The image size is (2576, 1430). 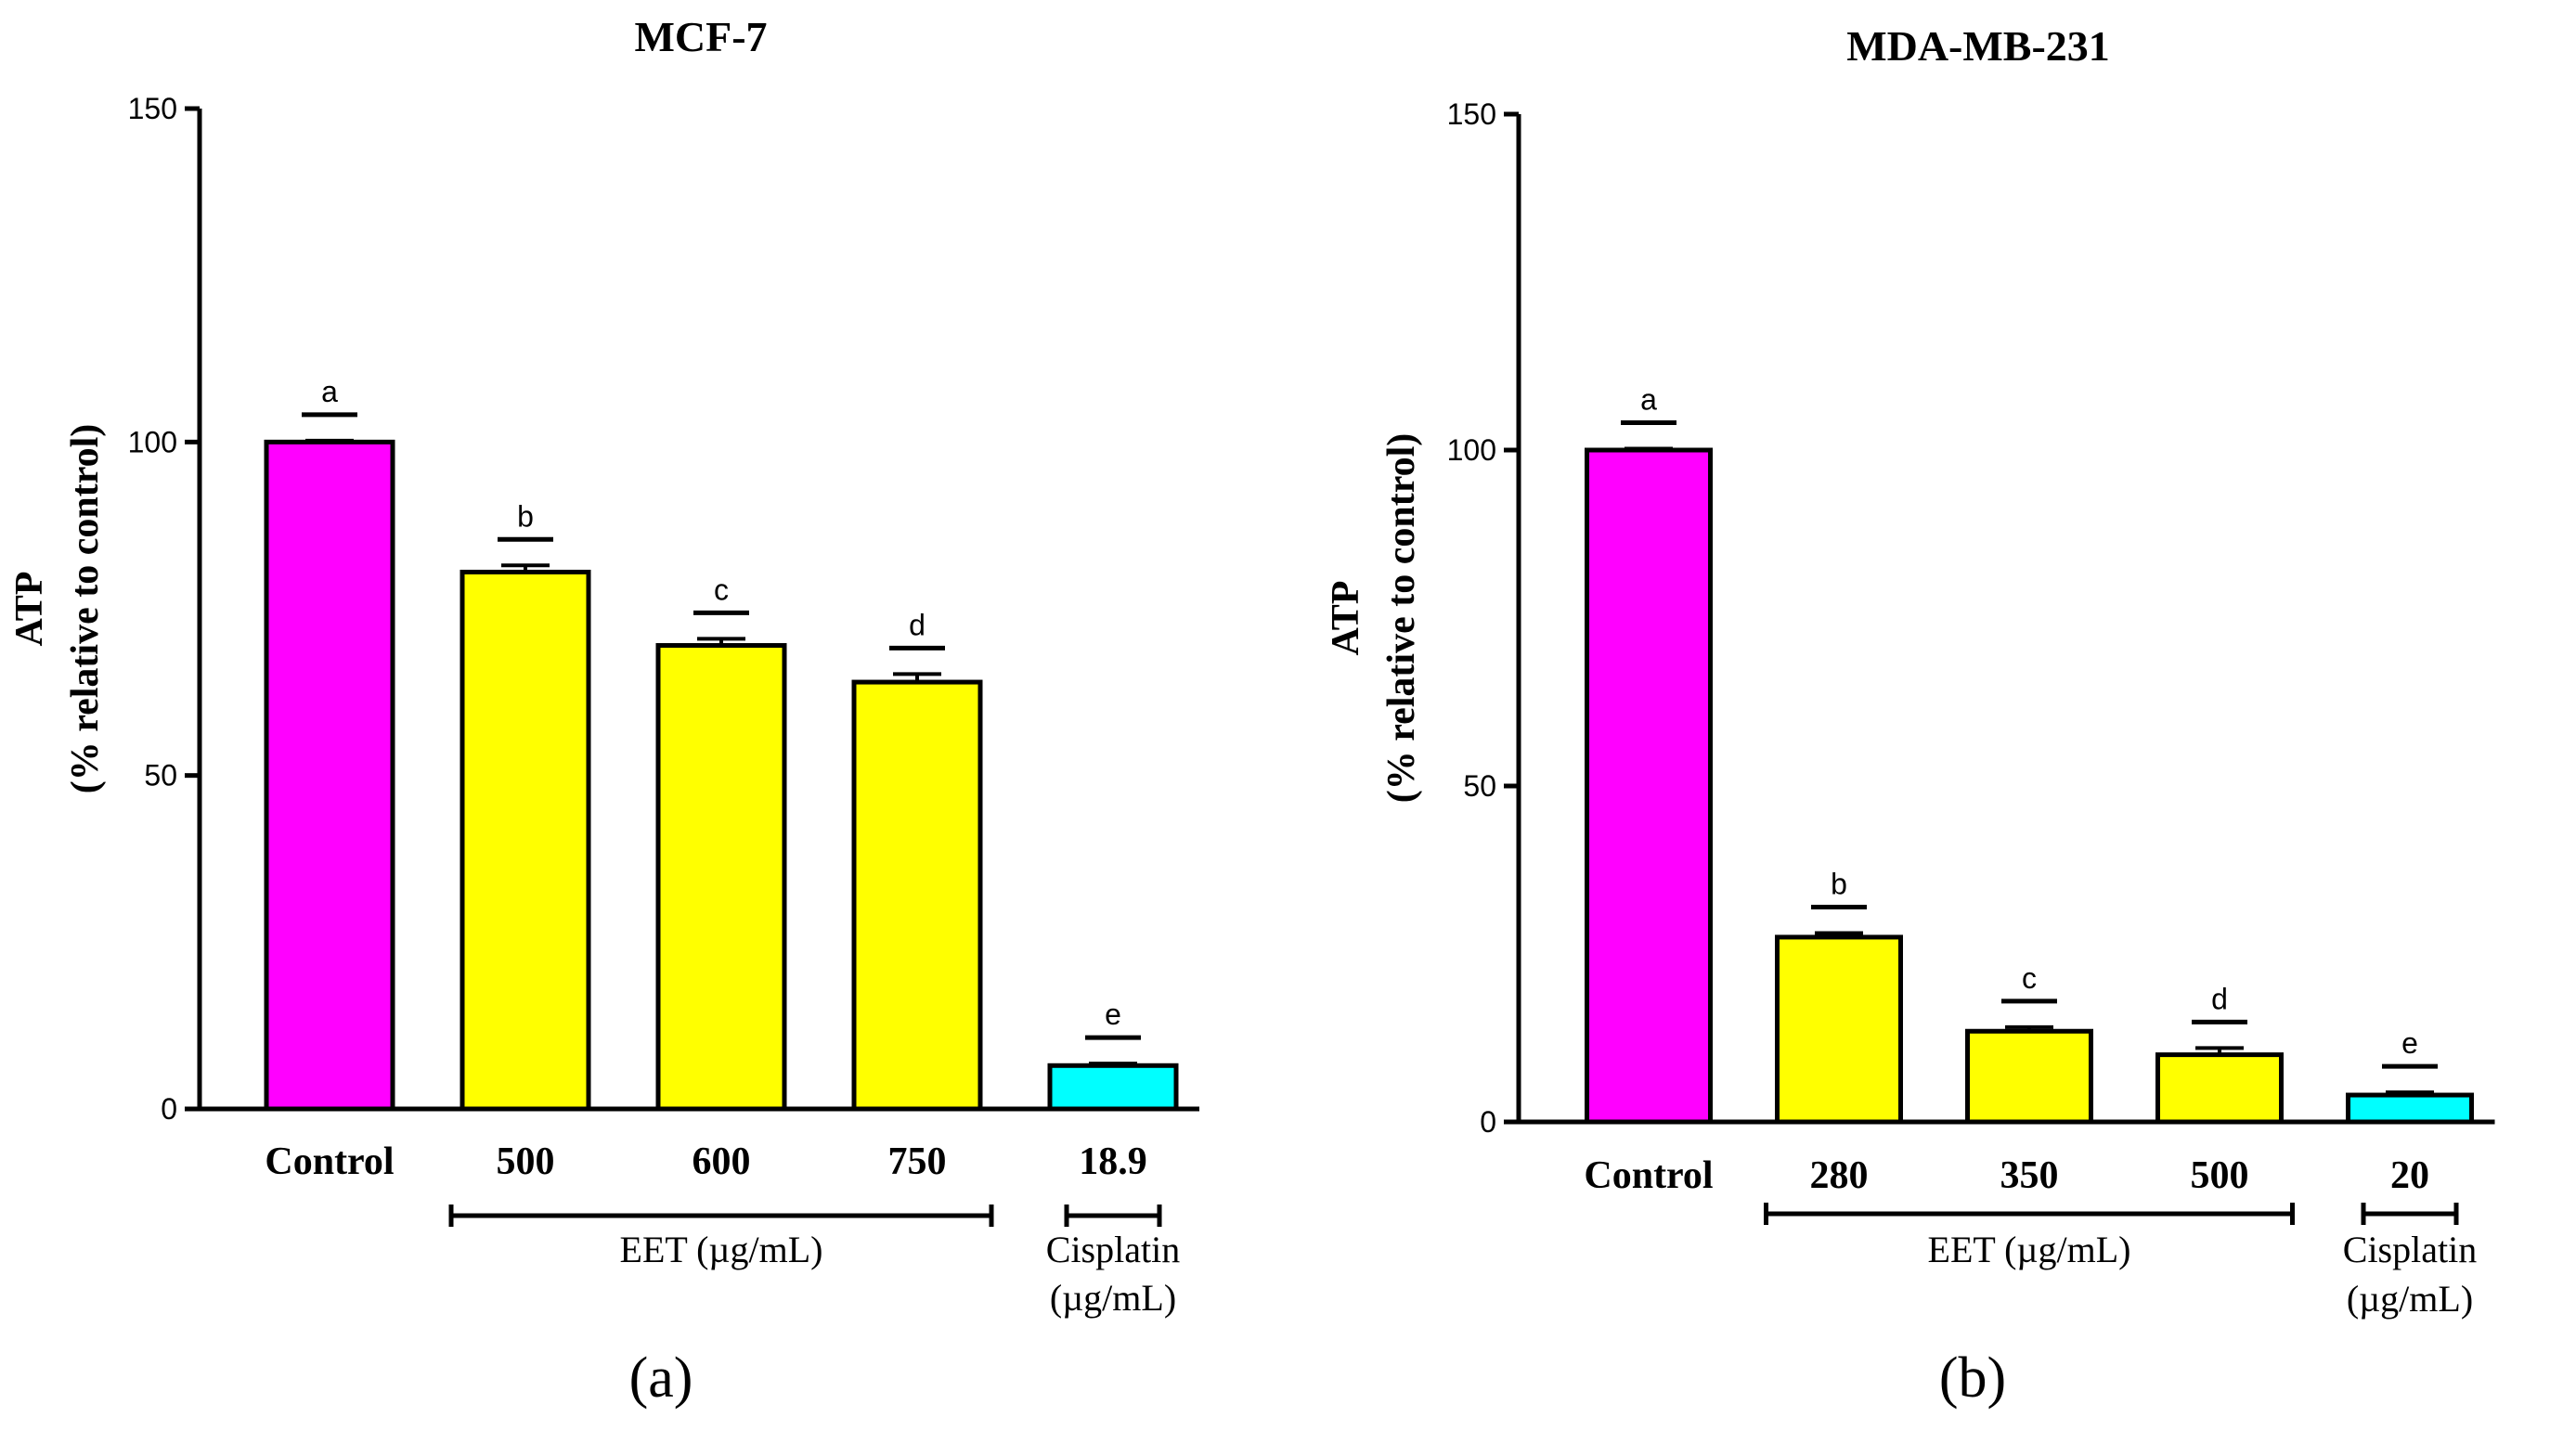 I want to click on chart-title: MDA-MB-231, so click(x=1978, y=46).